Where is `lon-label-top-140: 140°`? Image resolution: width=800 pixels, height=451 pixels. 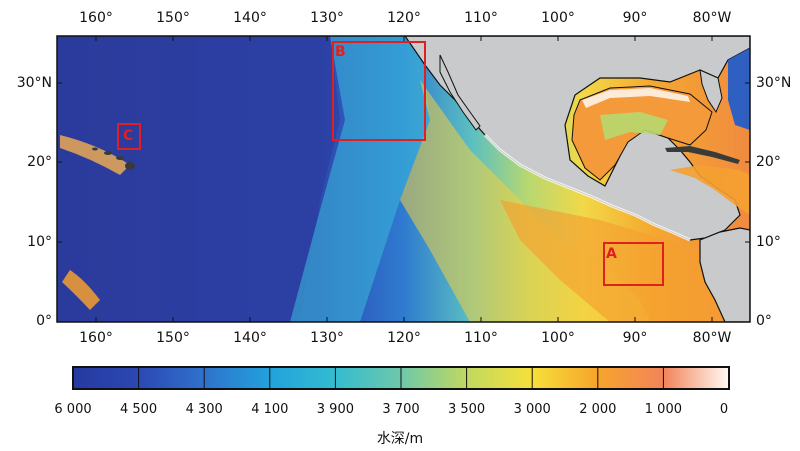
lon-label-top-140: 140° is located at coordinates (250, 18).